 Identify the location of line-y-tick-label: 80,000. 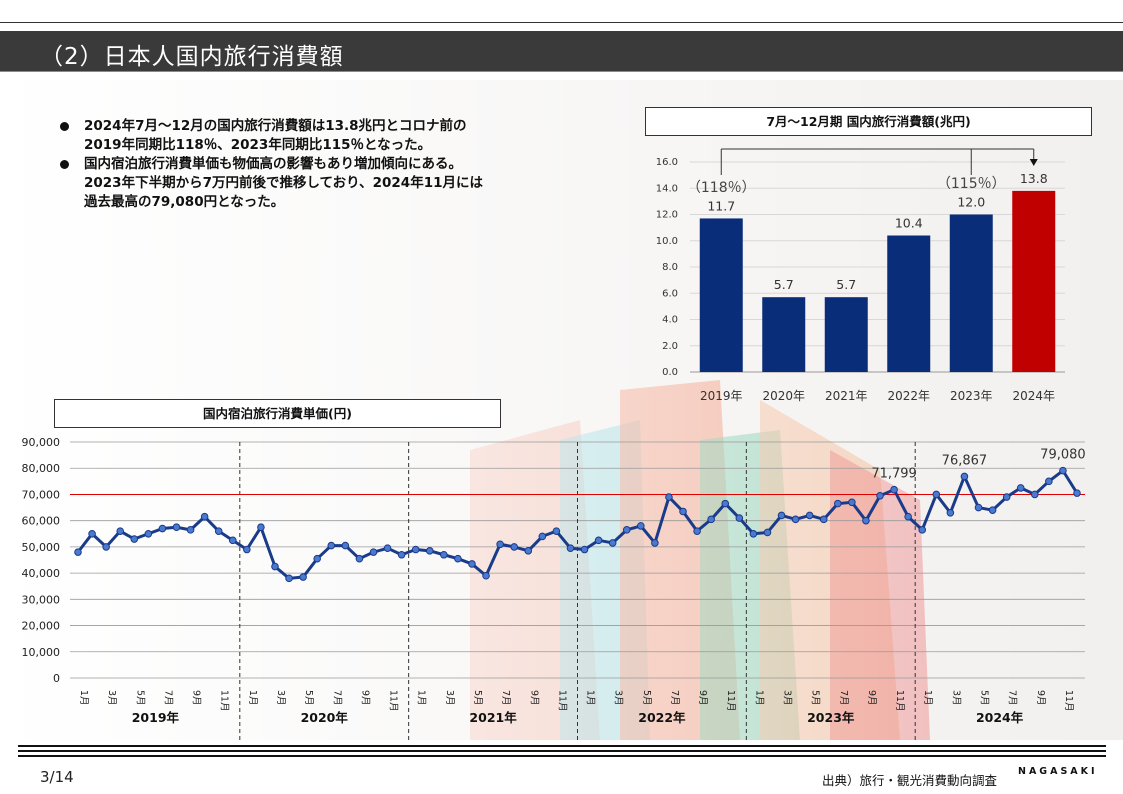
(41, 468).